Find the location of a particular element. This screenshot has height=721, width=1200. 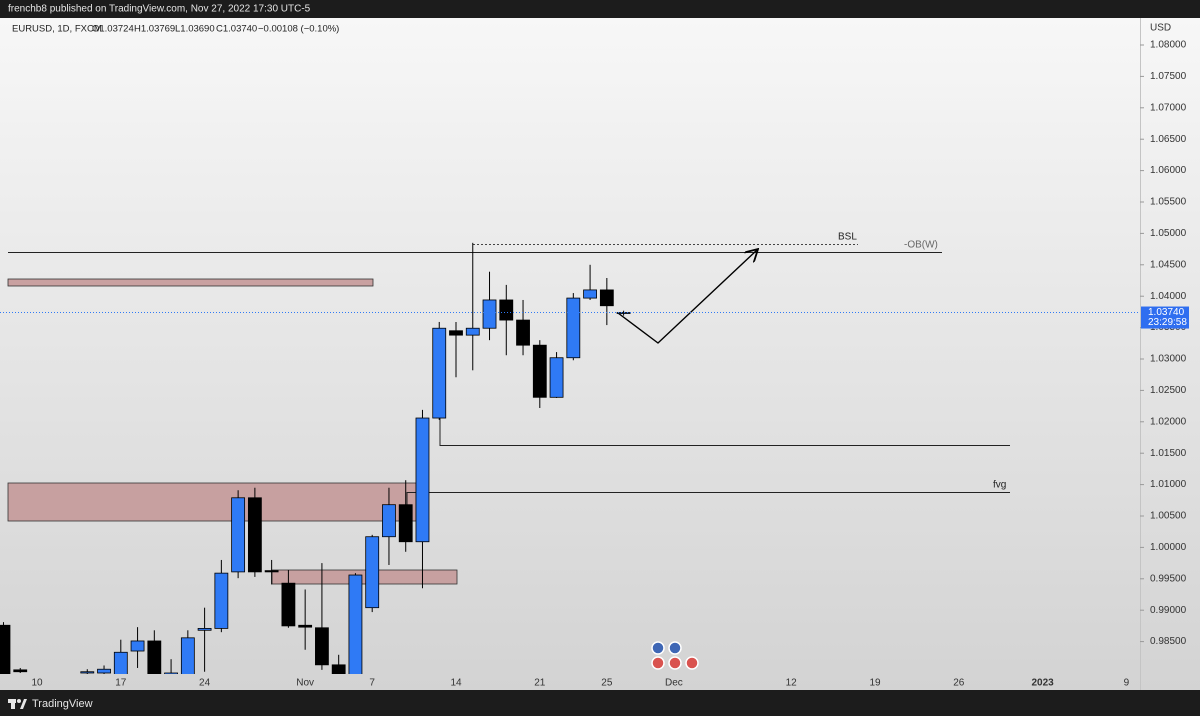

event-icons is located at coordinates (675, 655).